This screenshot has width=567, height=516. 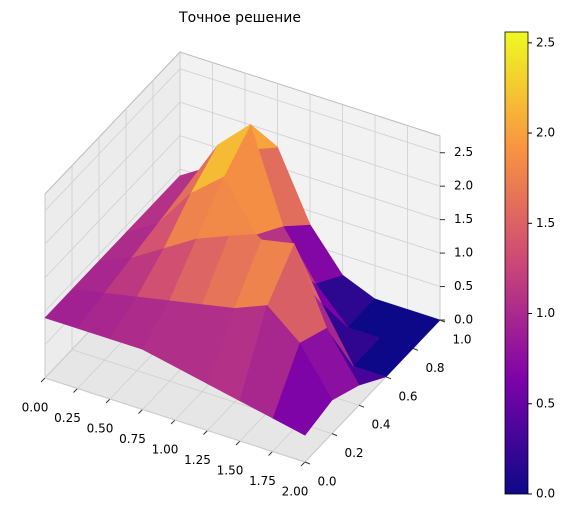 What do you see at coordinates (230, 471) in the screenshot?
I see `x-tick-label: 1.50` at bounding box center [230, 471].